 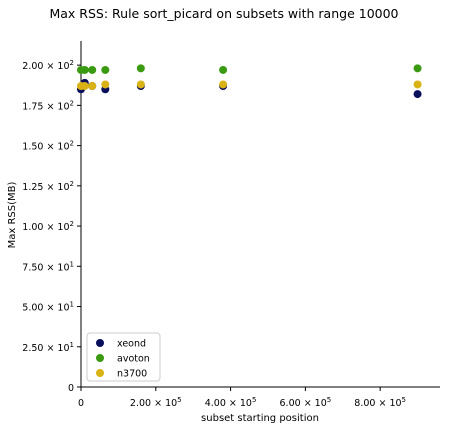 What do you see at coordinates (156, 402) in the screenshot?
I see `x-tick-label: 2.00 × 105` at bounding box center [156, 402].